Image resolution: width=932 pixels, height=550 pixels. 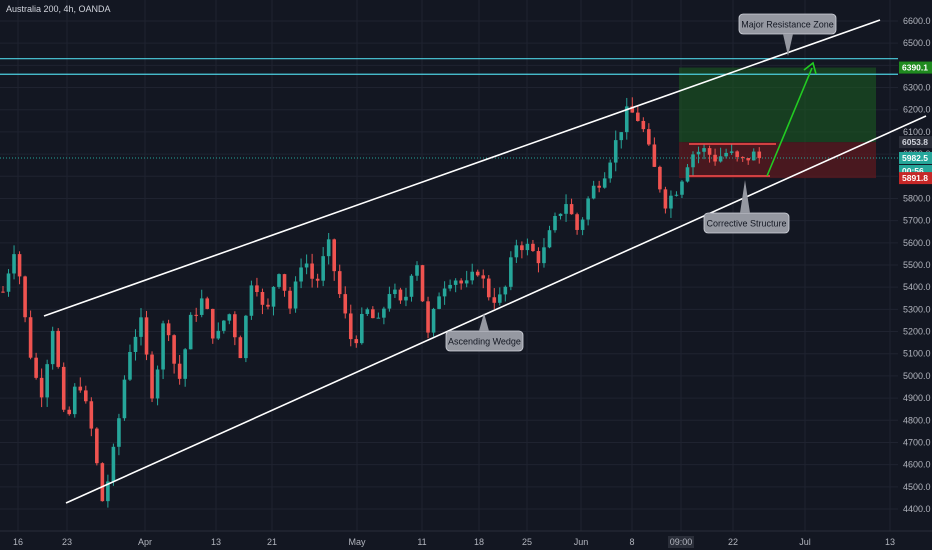 I want to click on ascending-wedge-callout: Ascending Wedge, so click(x=484, y=332).